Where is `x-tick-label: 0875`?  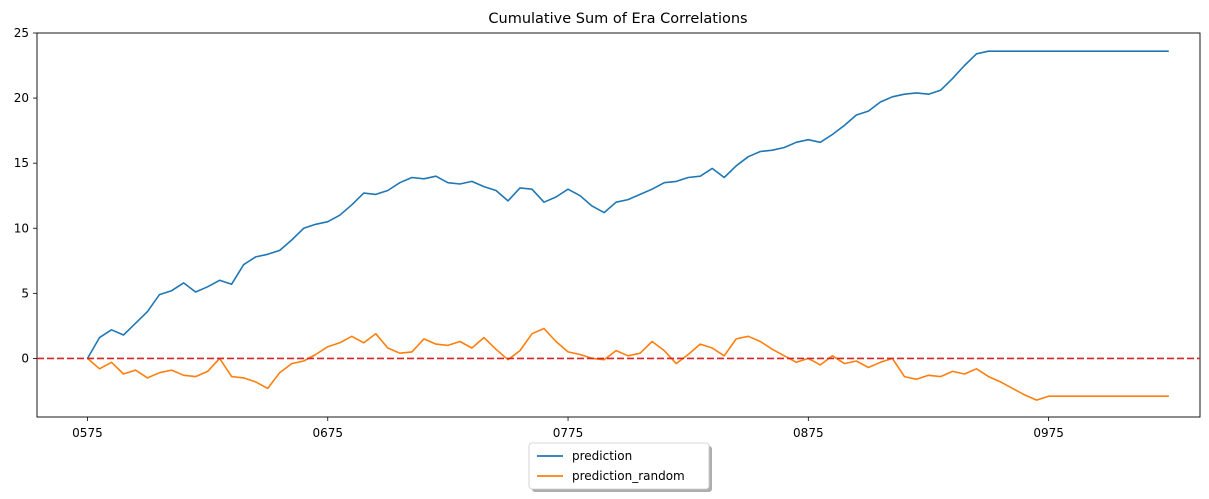 x-tick-label: 0875 is located at coordinates (808, 433).